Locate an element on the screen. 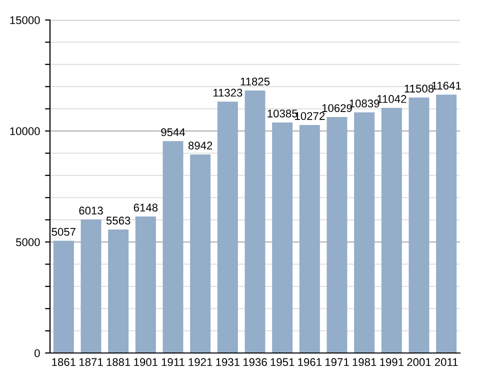  data-label: 11825 is located at coordinates (255, 82).